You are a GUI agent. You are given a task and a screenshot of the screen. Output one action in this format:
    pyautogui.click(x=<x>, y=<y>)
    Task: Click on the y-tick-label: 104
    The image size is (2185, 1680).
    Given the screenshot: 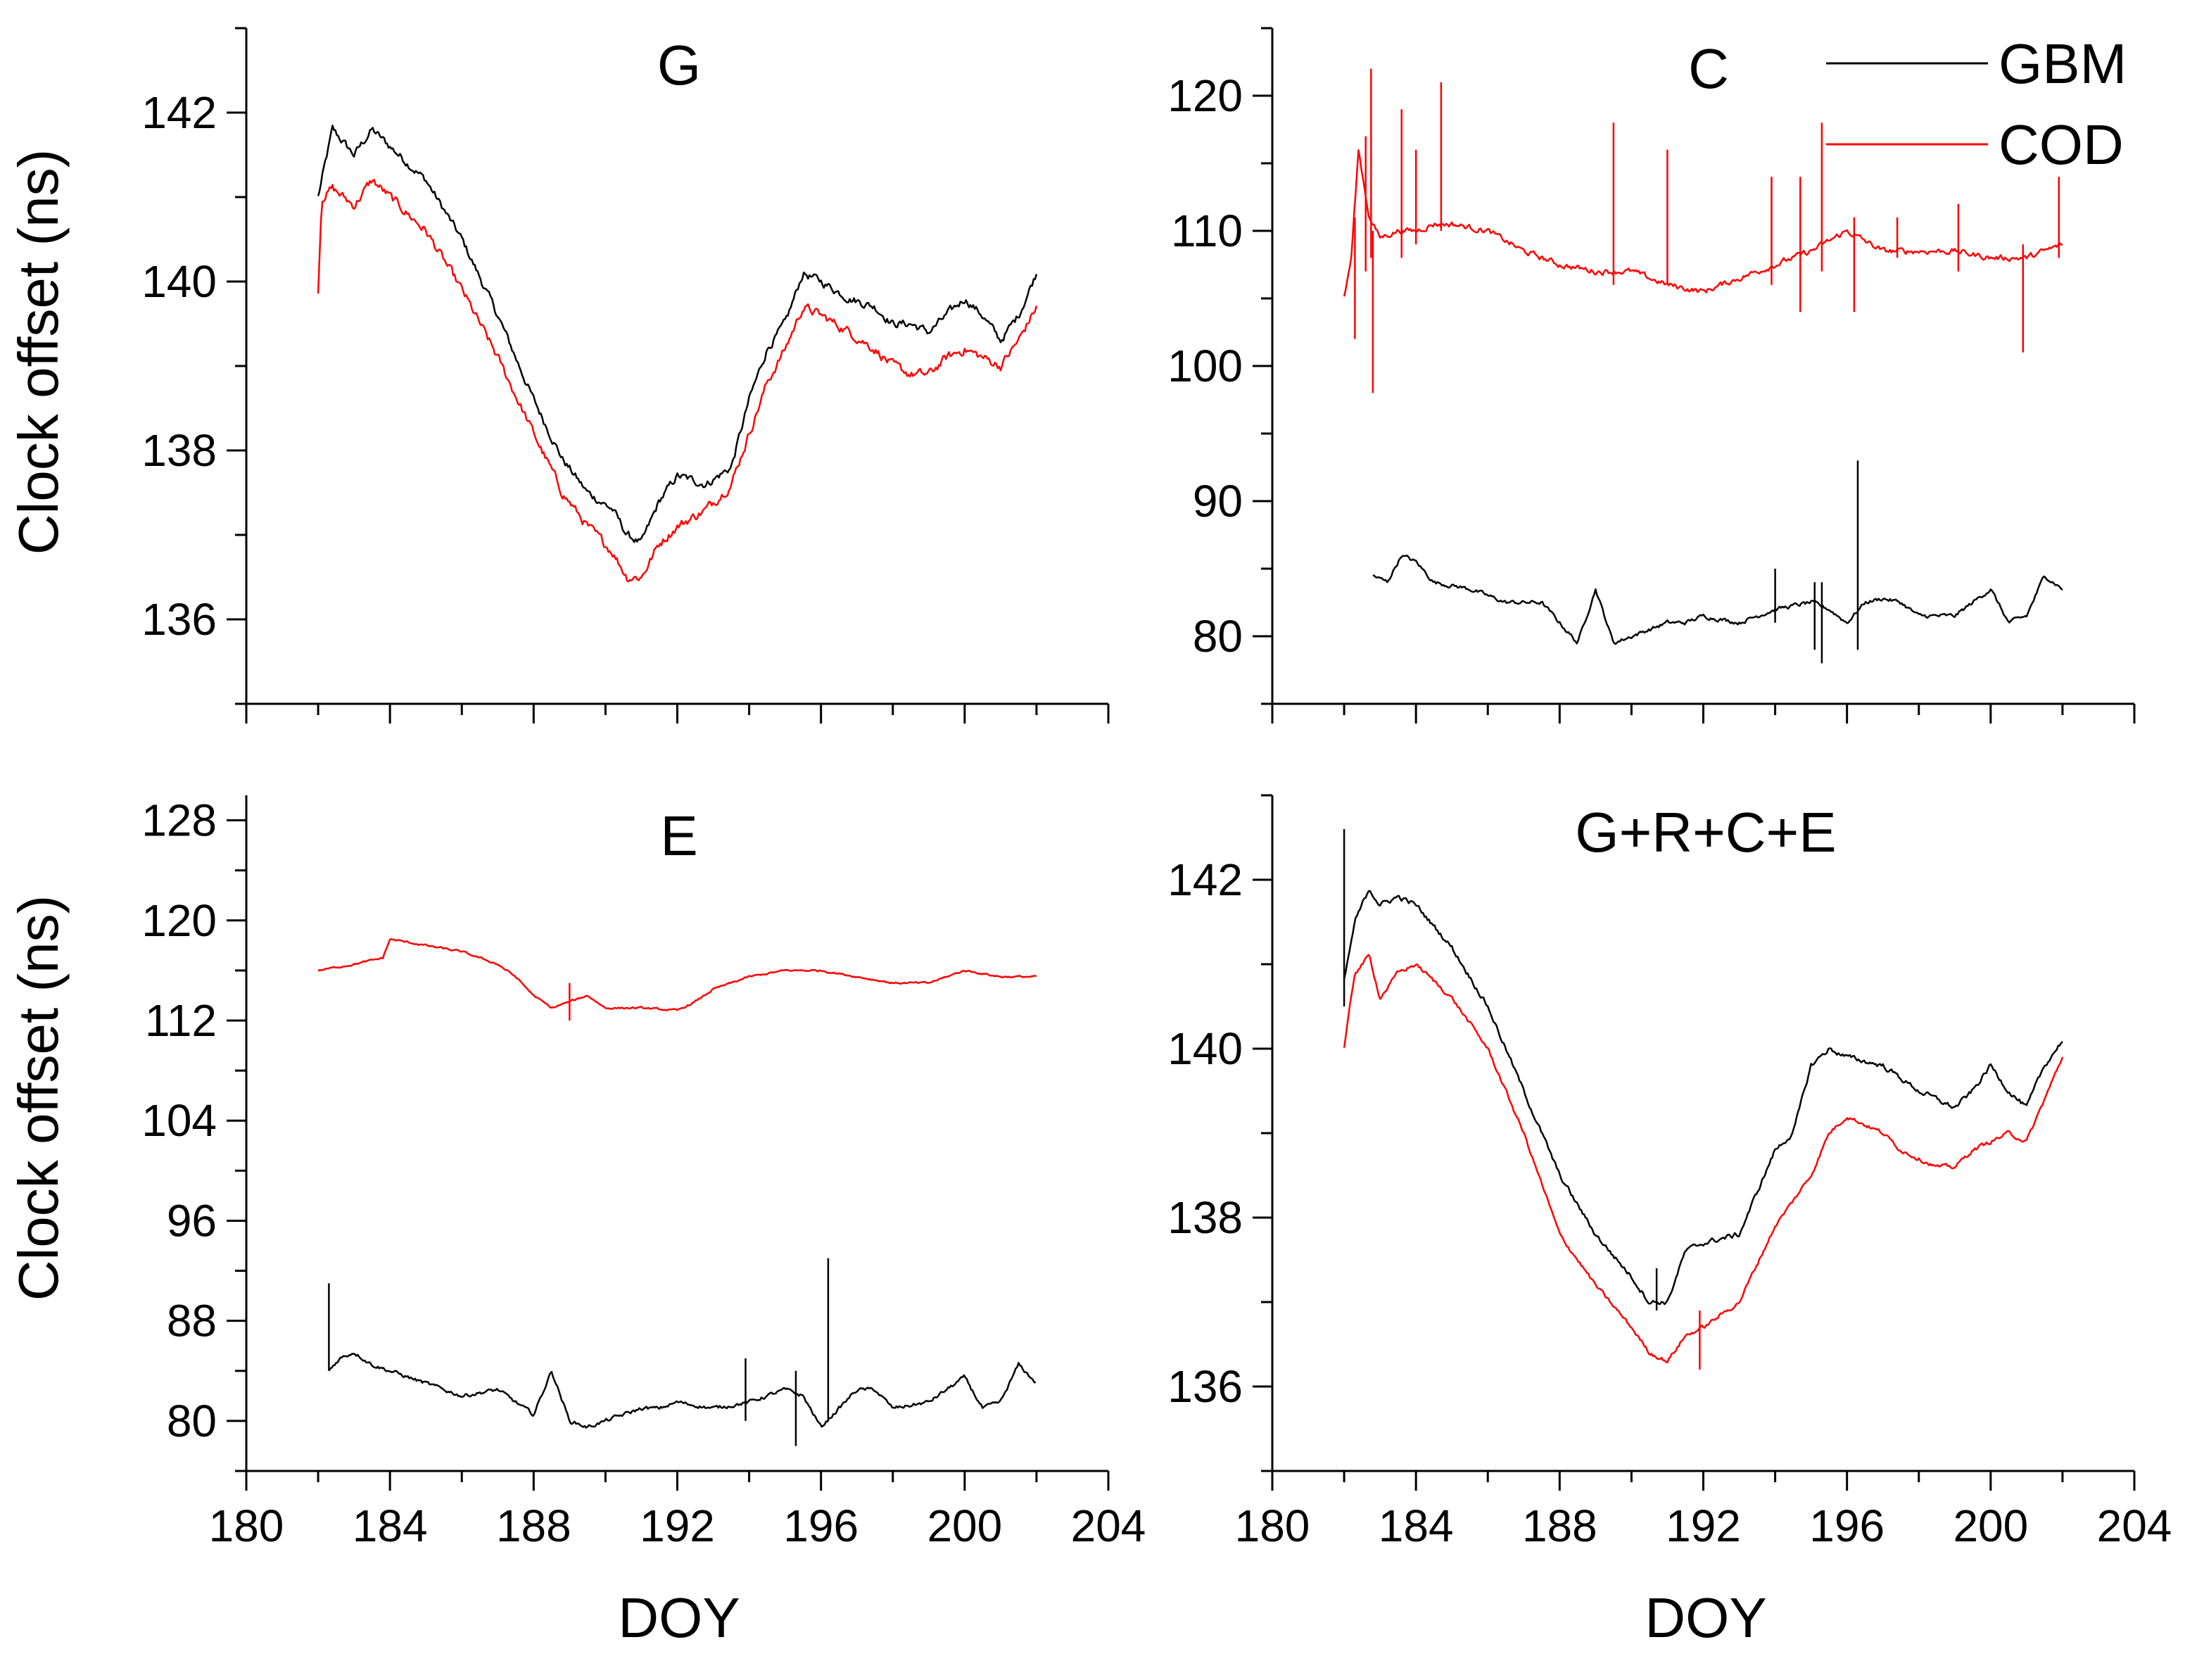 What is the action you would take?
    pyautogui.click(x=179, y=1120)
    